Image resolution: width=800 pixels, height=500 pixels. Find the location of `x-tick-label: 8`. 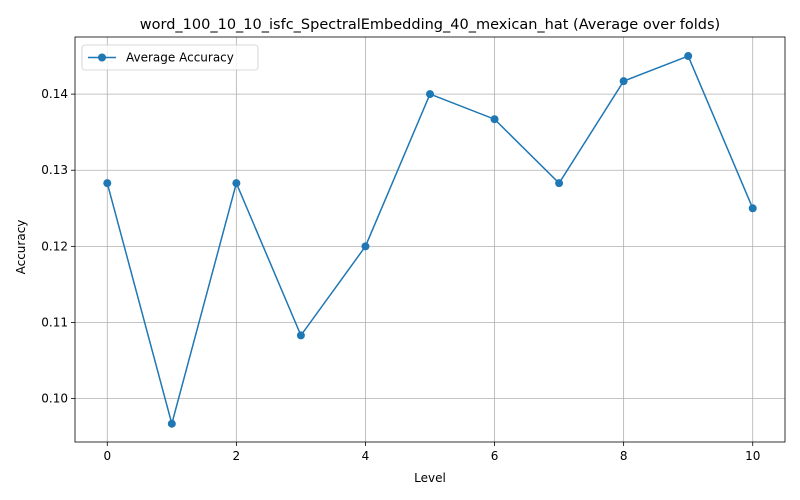

x-tick-label: 8 is located at coordinates (624, 456).